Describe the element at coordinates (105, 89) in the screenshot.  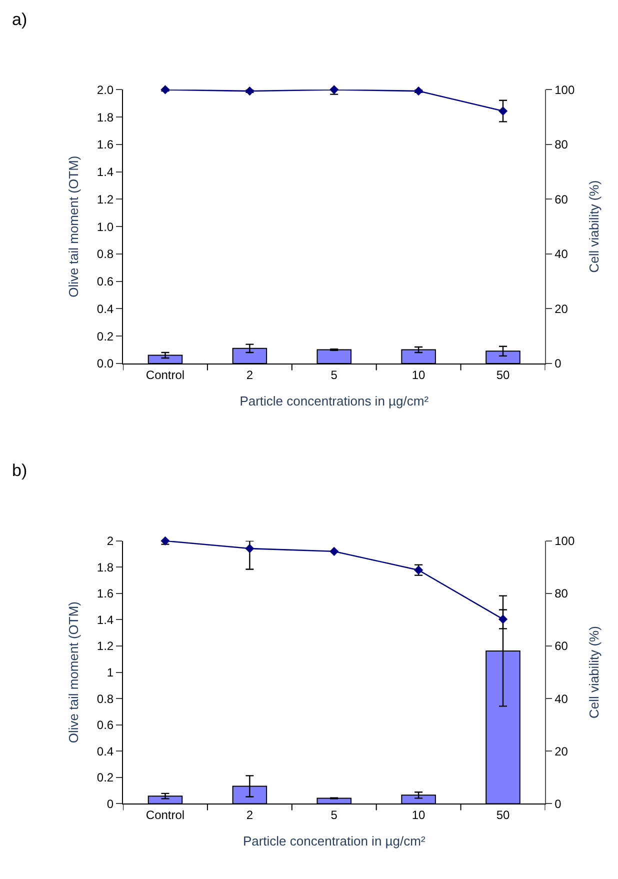
I see `y-tick-label: 2.0` at that location.